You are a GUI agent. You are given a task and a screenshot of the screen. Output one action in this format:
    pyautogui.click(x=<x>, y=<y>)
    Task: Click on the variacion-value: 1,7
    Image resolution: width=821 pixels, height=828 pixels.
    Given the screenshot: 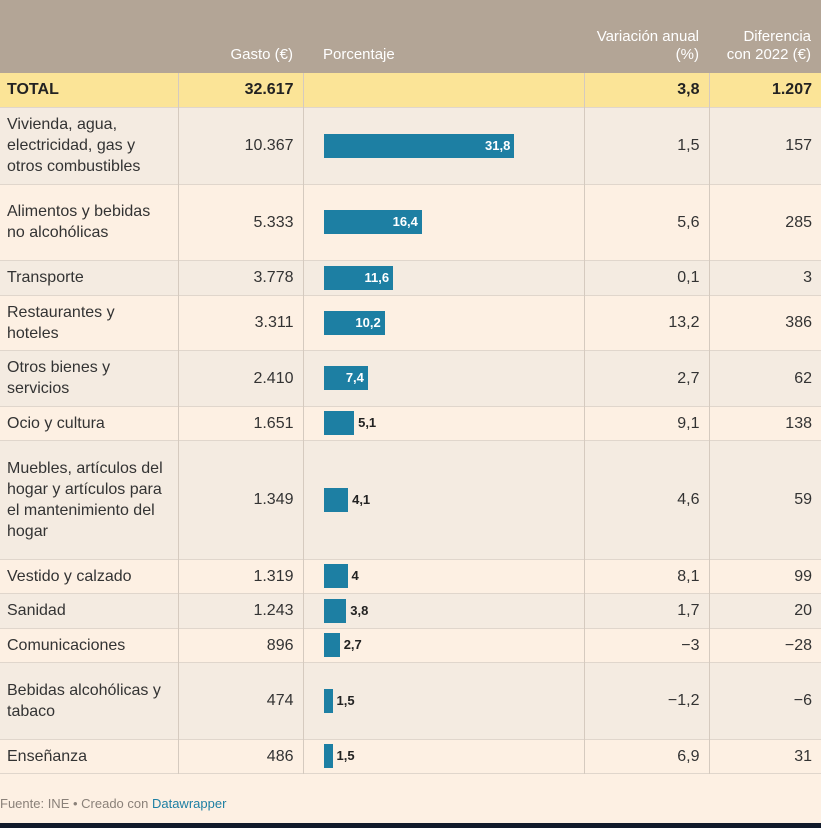 What is the action you would take?
    pyautogui.click(x=647, y=610)
    